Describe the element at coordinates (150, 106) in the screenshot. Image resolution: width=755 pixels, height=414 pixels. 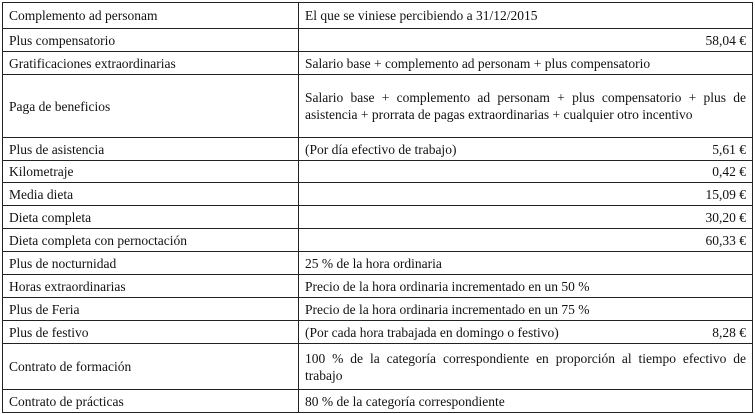
I see `concept-cell: Paga de beneficios` at that location.